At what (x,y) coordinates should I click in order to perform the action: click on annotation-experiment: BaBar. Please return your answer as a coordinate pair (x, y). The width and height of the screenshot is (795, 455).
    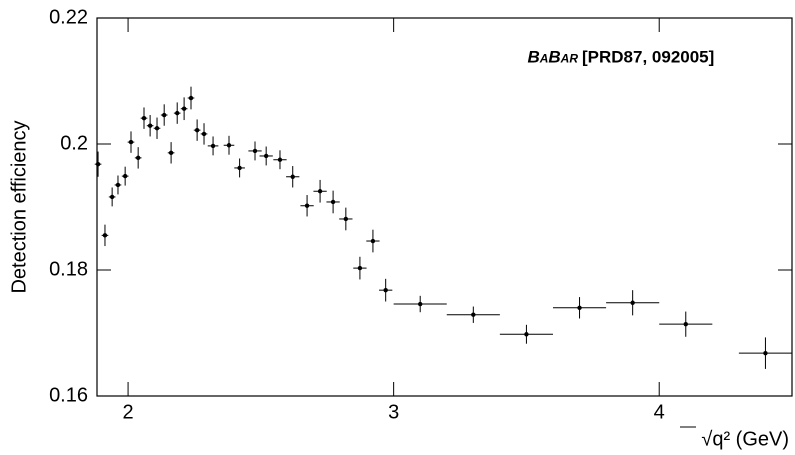
    Looking at the image, I should click on (552, 56).